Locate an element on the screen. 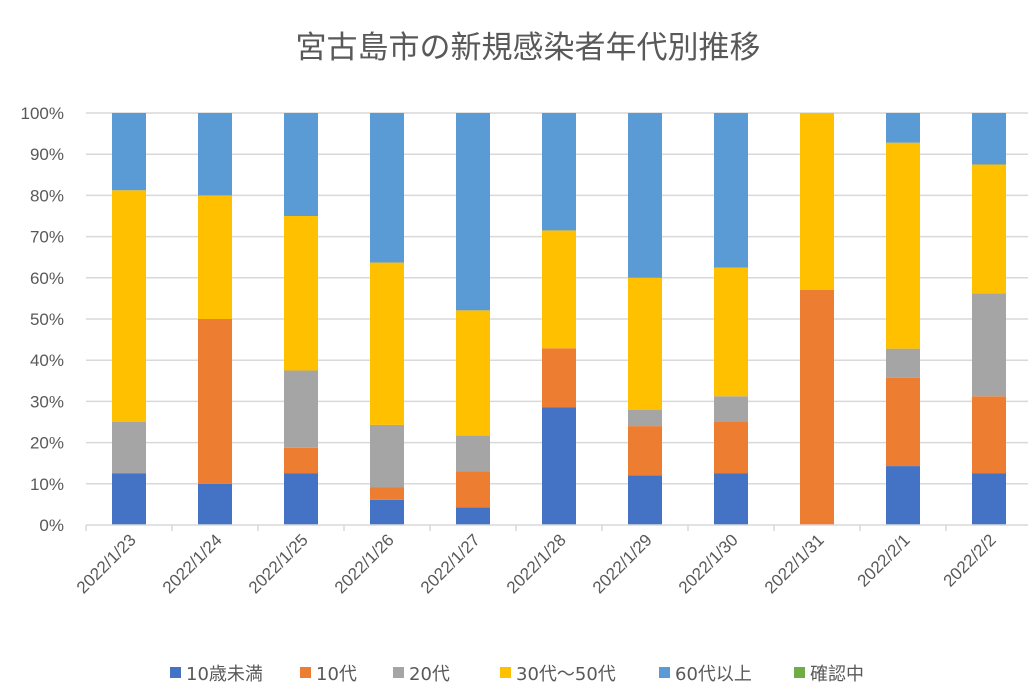  legend-item: 30代〜50代 is located at coordinates (558, 674).